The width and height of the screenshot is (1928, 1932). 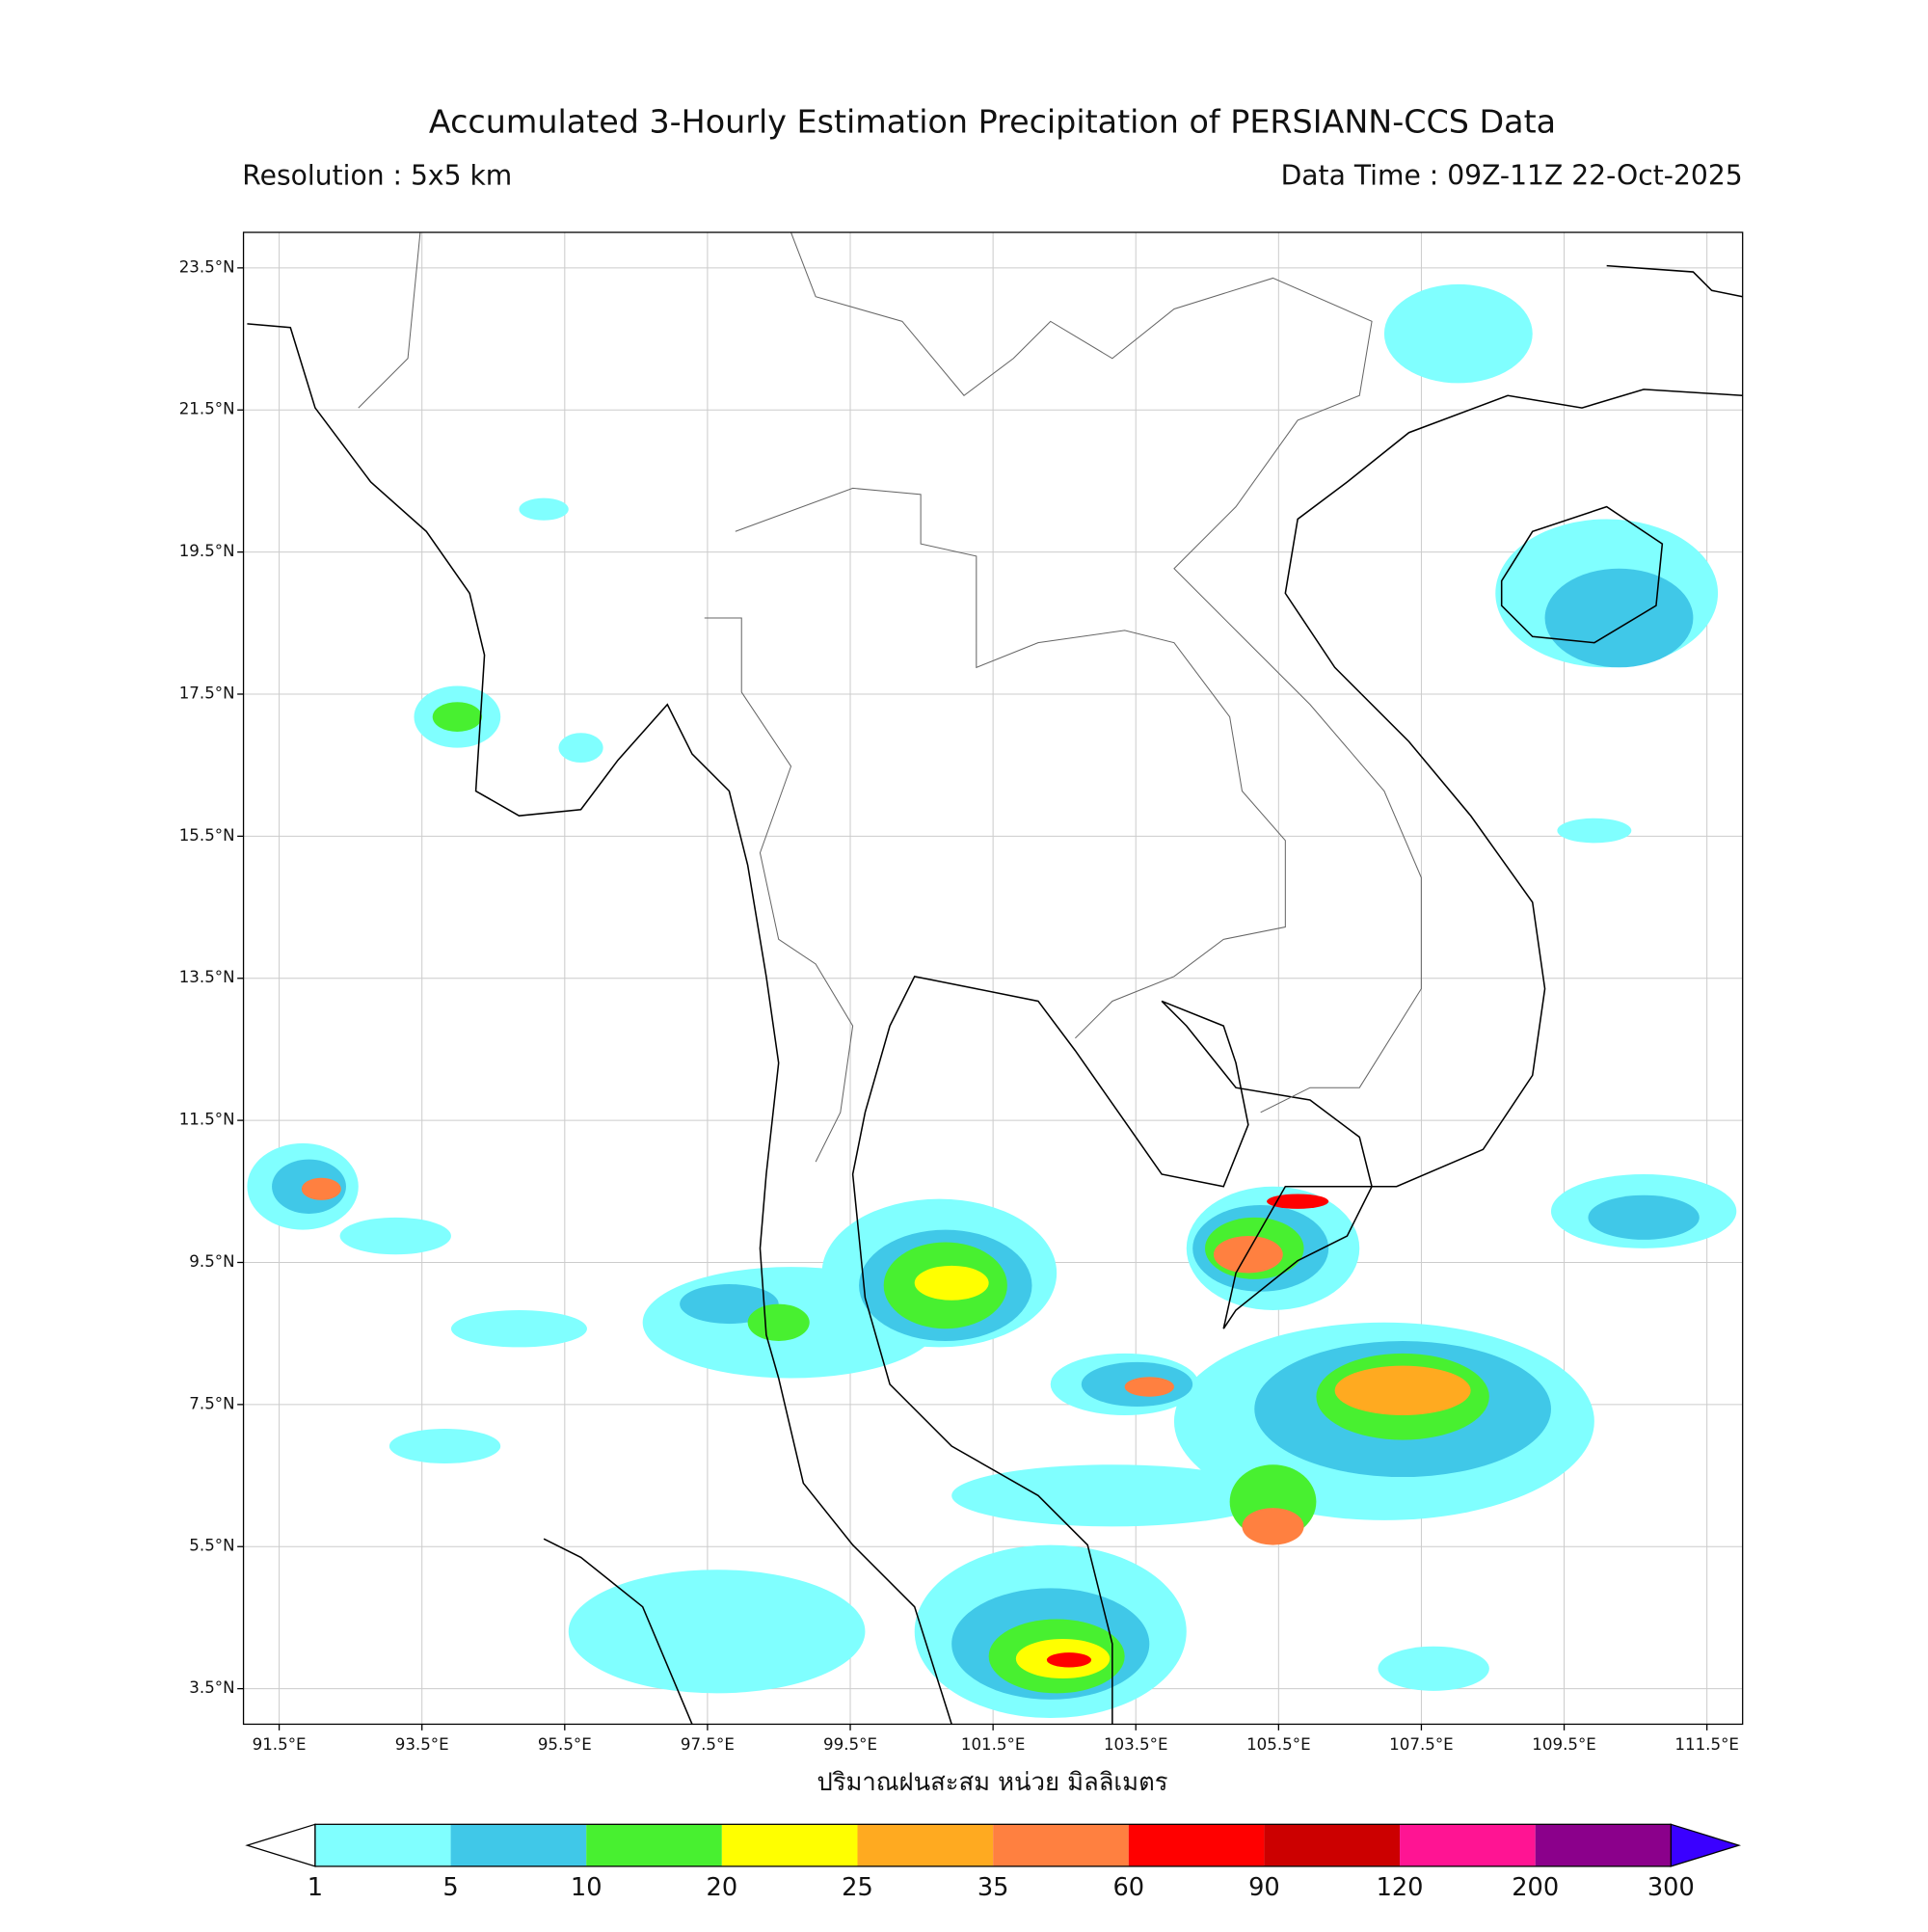 What do you see at coordinates (207, 266) in the screenshot?
I see `lat-tick-label: 23.5°N` at bounding box center [207, 266].